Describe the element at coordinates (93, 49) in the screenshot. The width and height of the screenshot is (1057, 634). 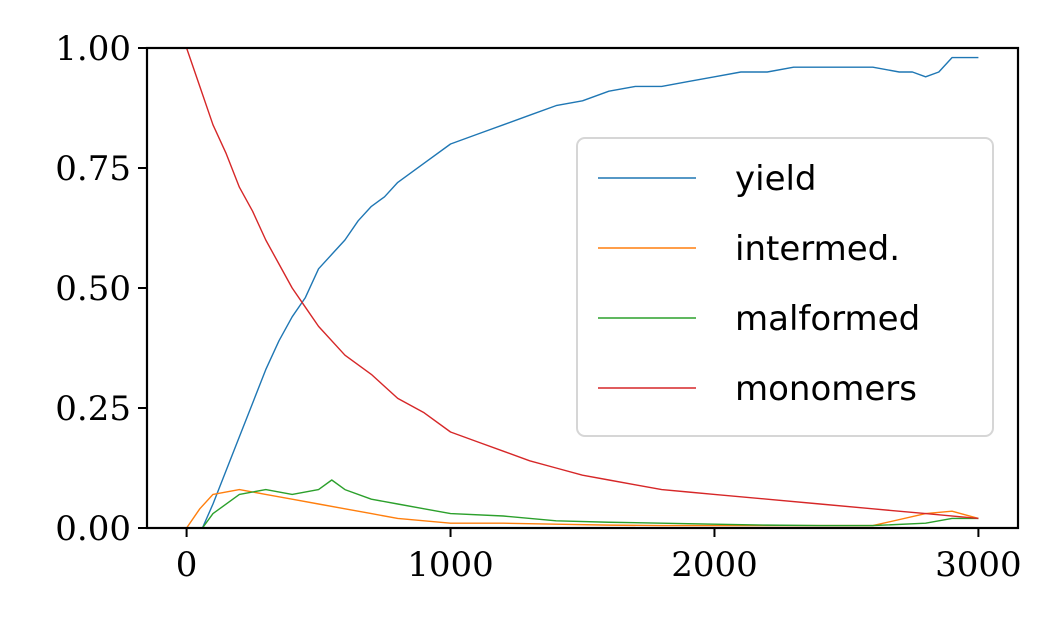
I see `y-tick-label: 1.00` at that location.